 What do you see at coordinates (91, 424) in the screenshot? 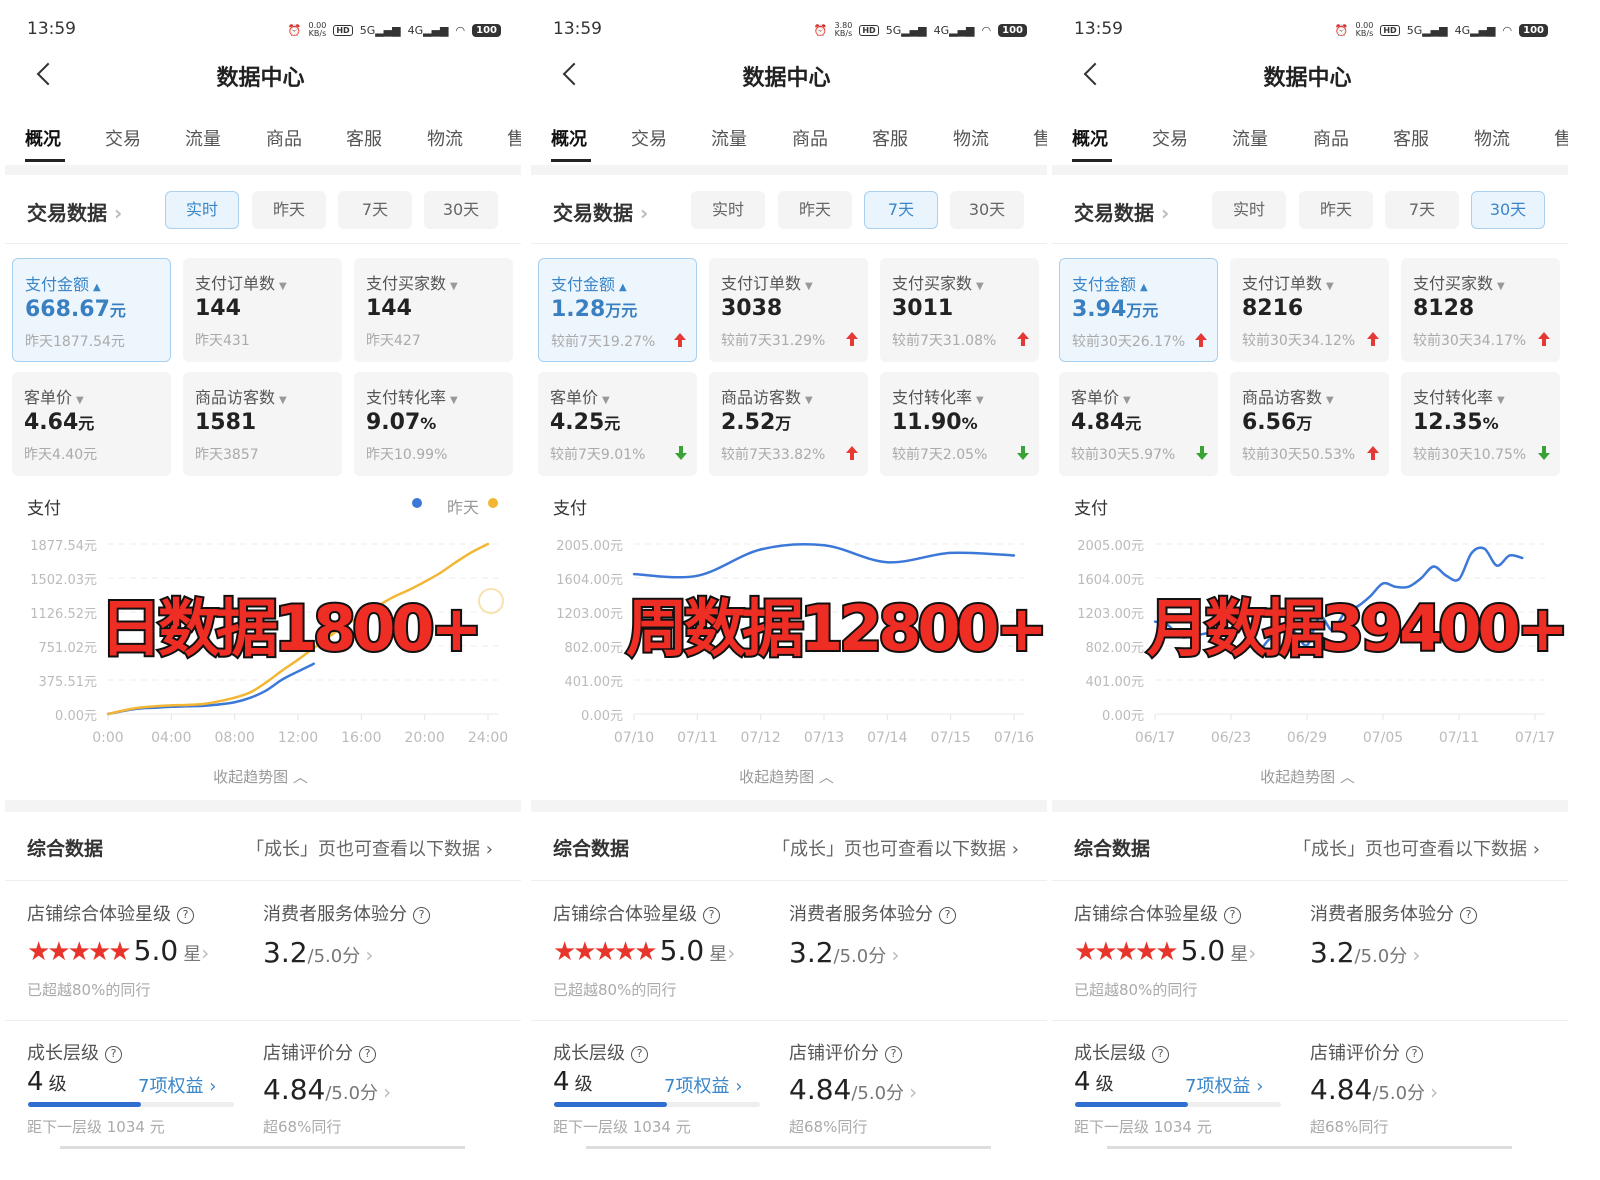
I see `metric-card: 客单价 ▼ 4.64元 昨天4.40元` at bounding box center [91, 424].